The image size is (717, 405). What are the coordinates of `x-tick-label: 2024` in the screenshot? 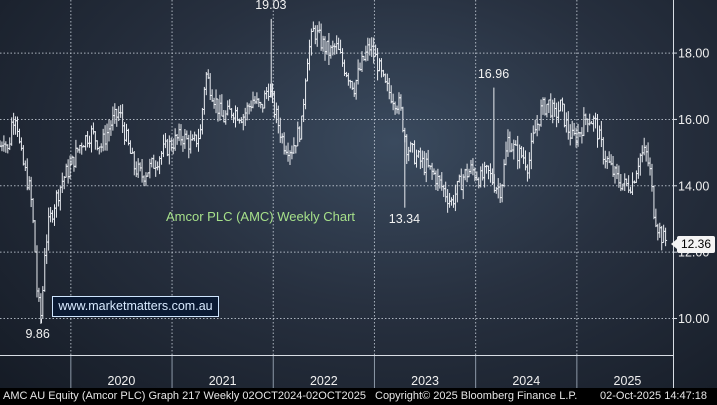 It's located at (526, 381).